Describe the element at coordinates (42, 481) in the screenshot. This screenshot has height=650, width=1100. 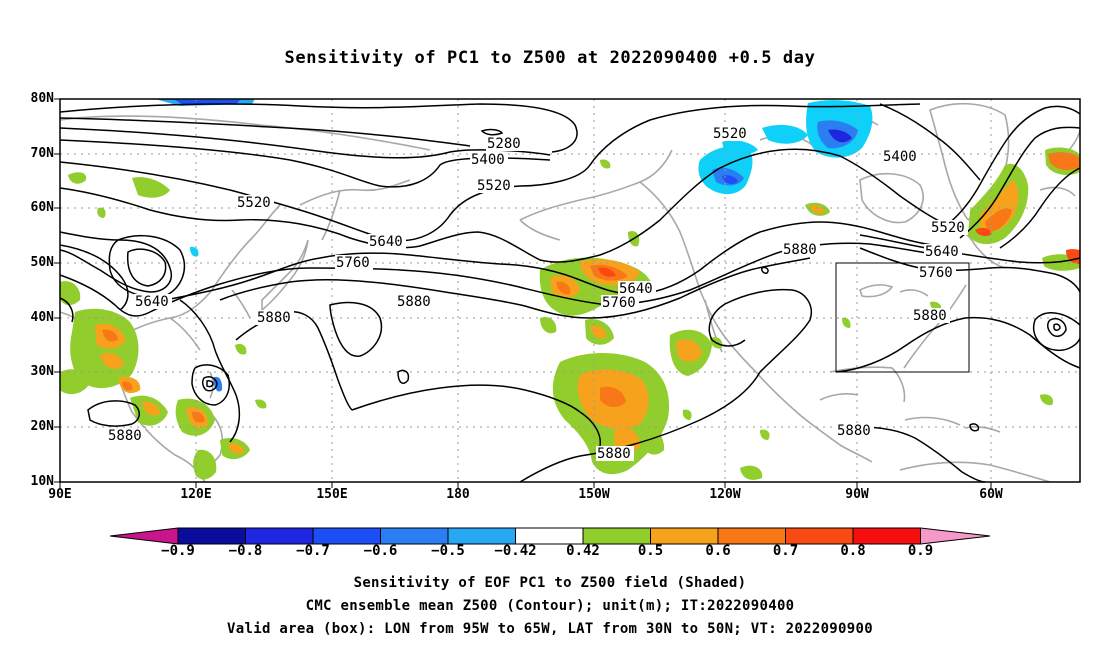
I see `lat-label: 10N` at that location.